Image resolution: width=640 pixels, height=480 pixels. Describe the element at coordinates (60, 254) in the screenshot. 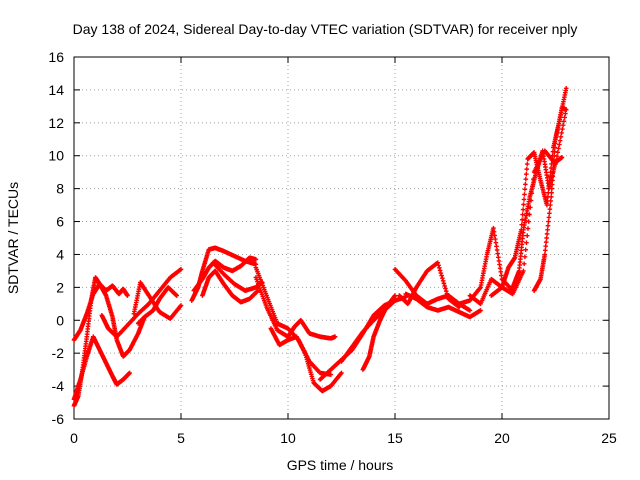

I see `y-tick-label: 4` at that location.